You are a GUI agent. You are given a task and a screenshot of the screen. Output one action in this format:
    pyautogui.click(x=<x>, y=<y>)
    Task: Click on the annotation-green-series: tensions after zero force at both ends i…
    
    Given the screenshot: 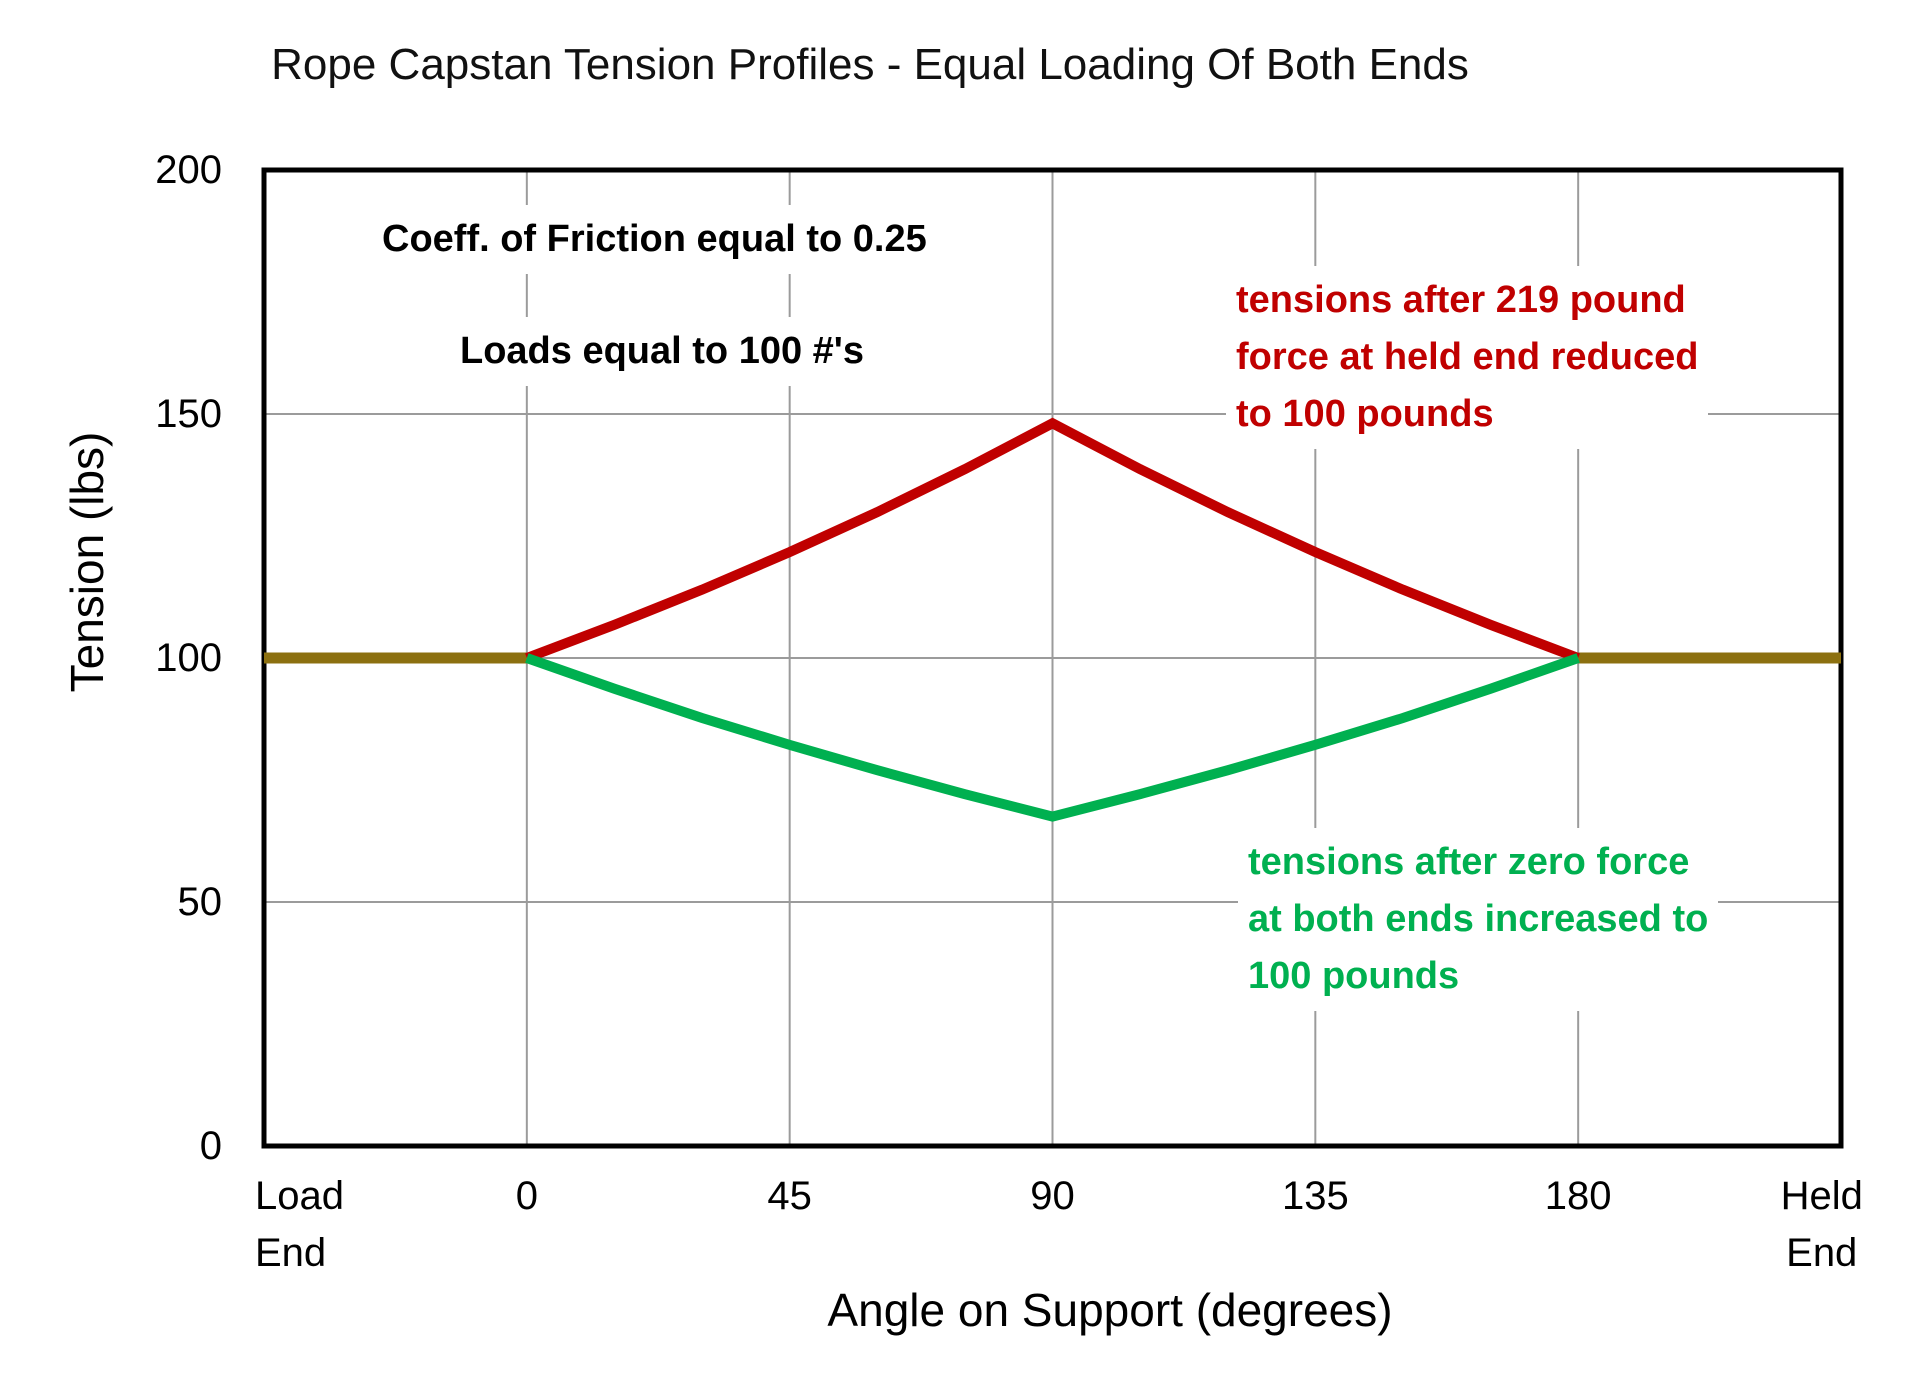 What is the action you would take?
    pyautogui.click(x=1478, y=919)
    